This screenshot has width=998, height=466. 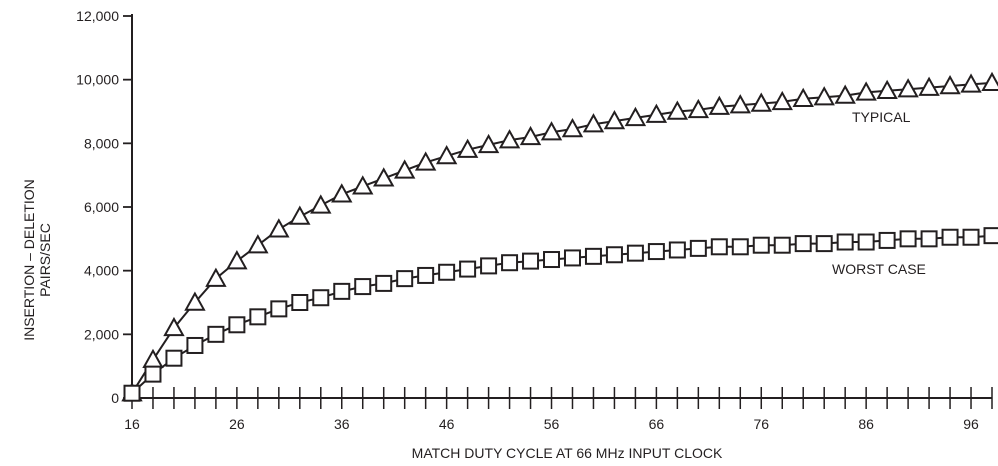 What do you see at coordinates (101, 207) in the screenshot?
I see `y-tick-label: 6,000` at bounding box center [101, 207].